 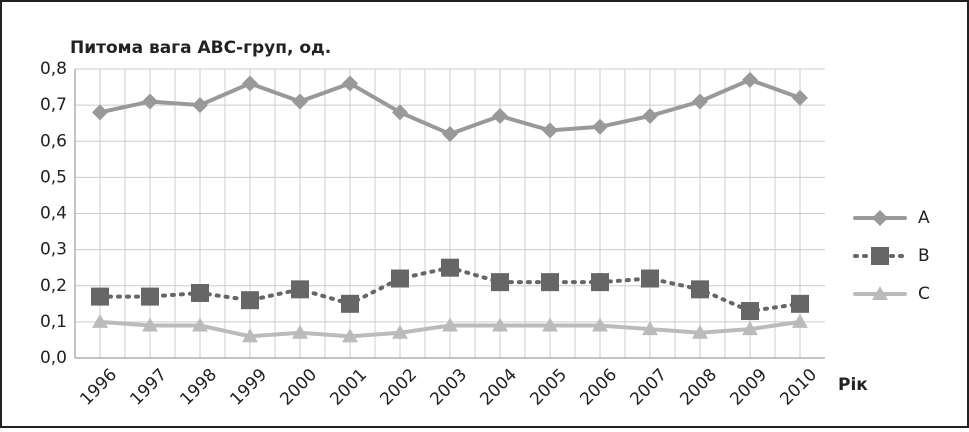 I want to click on y-tick-label: 0,6, so click(x=53, y=141).